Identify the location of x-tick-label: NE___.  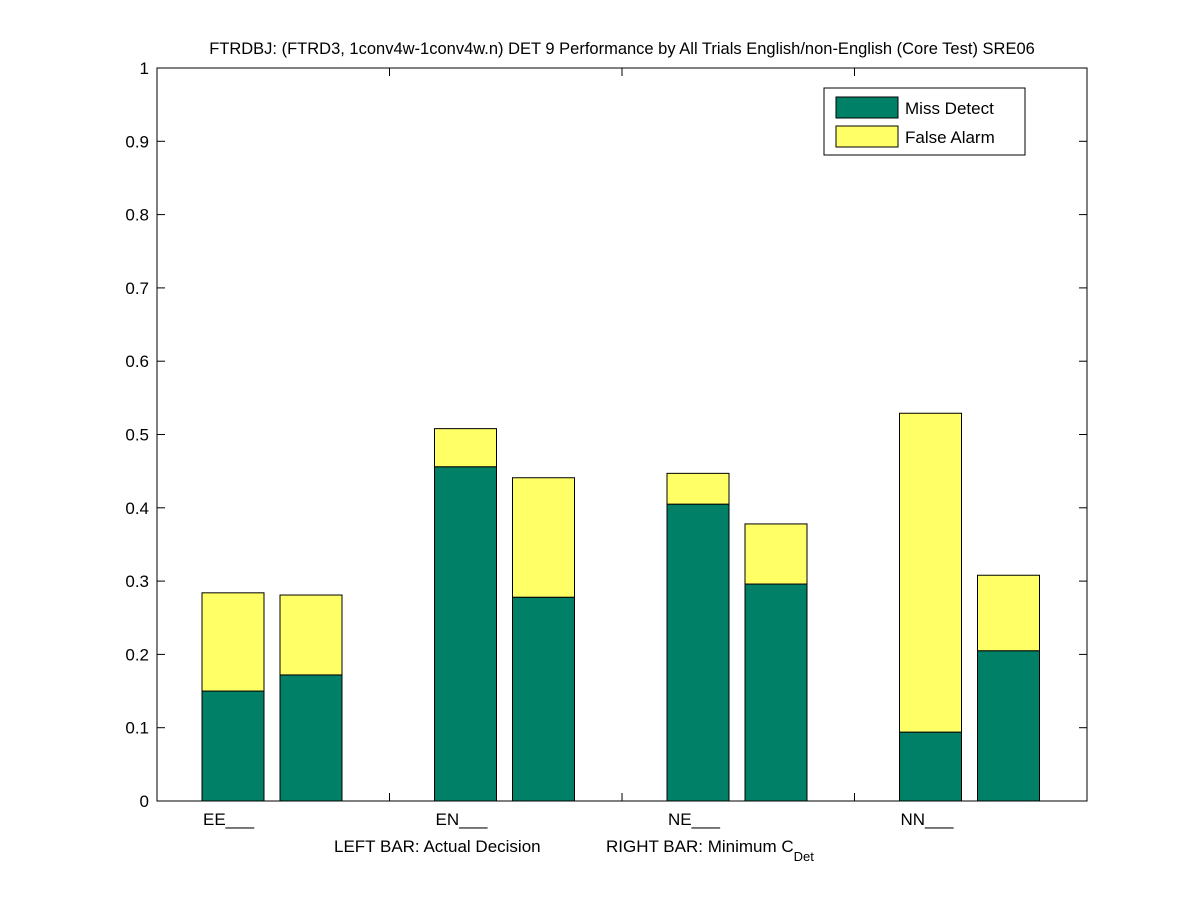
(694, 819).